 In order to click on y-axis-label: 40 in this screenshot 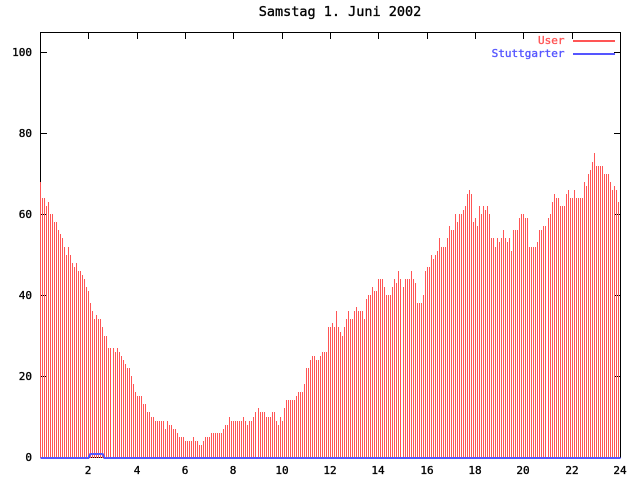, I will do `click(25, 295)`.